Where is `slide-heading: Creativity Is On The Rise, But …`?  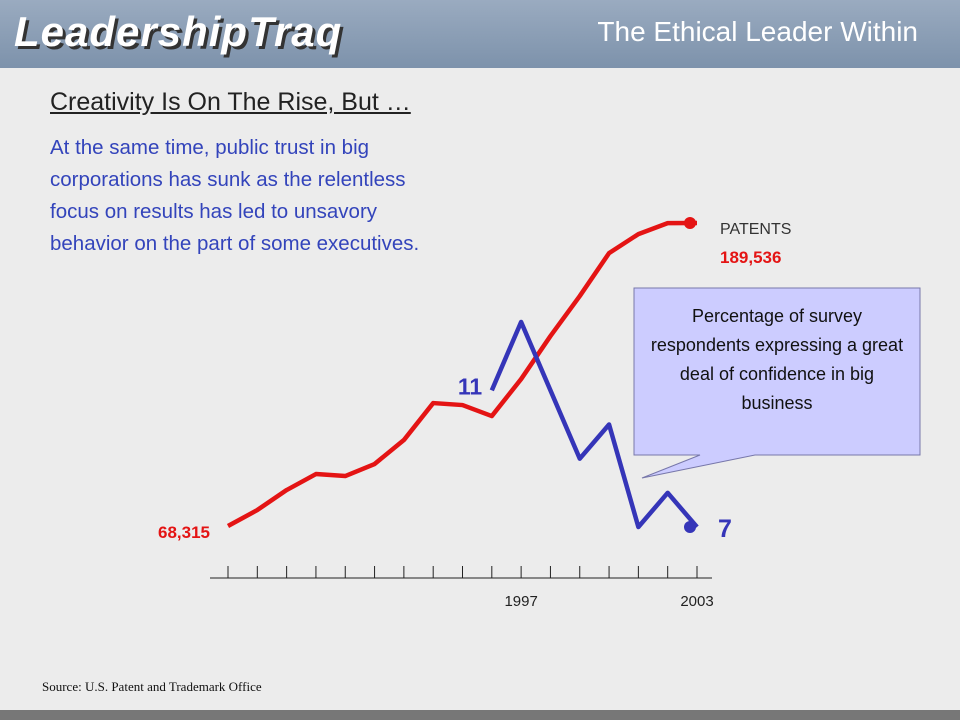 slide-heading: Creativity Is On The Rise, But … is located at coordinates (230, 102).